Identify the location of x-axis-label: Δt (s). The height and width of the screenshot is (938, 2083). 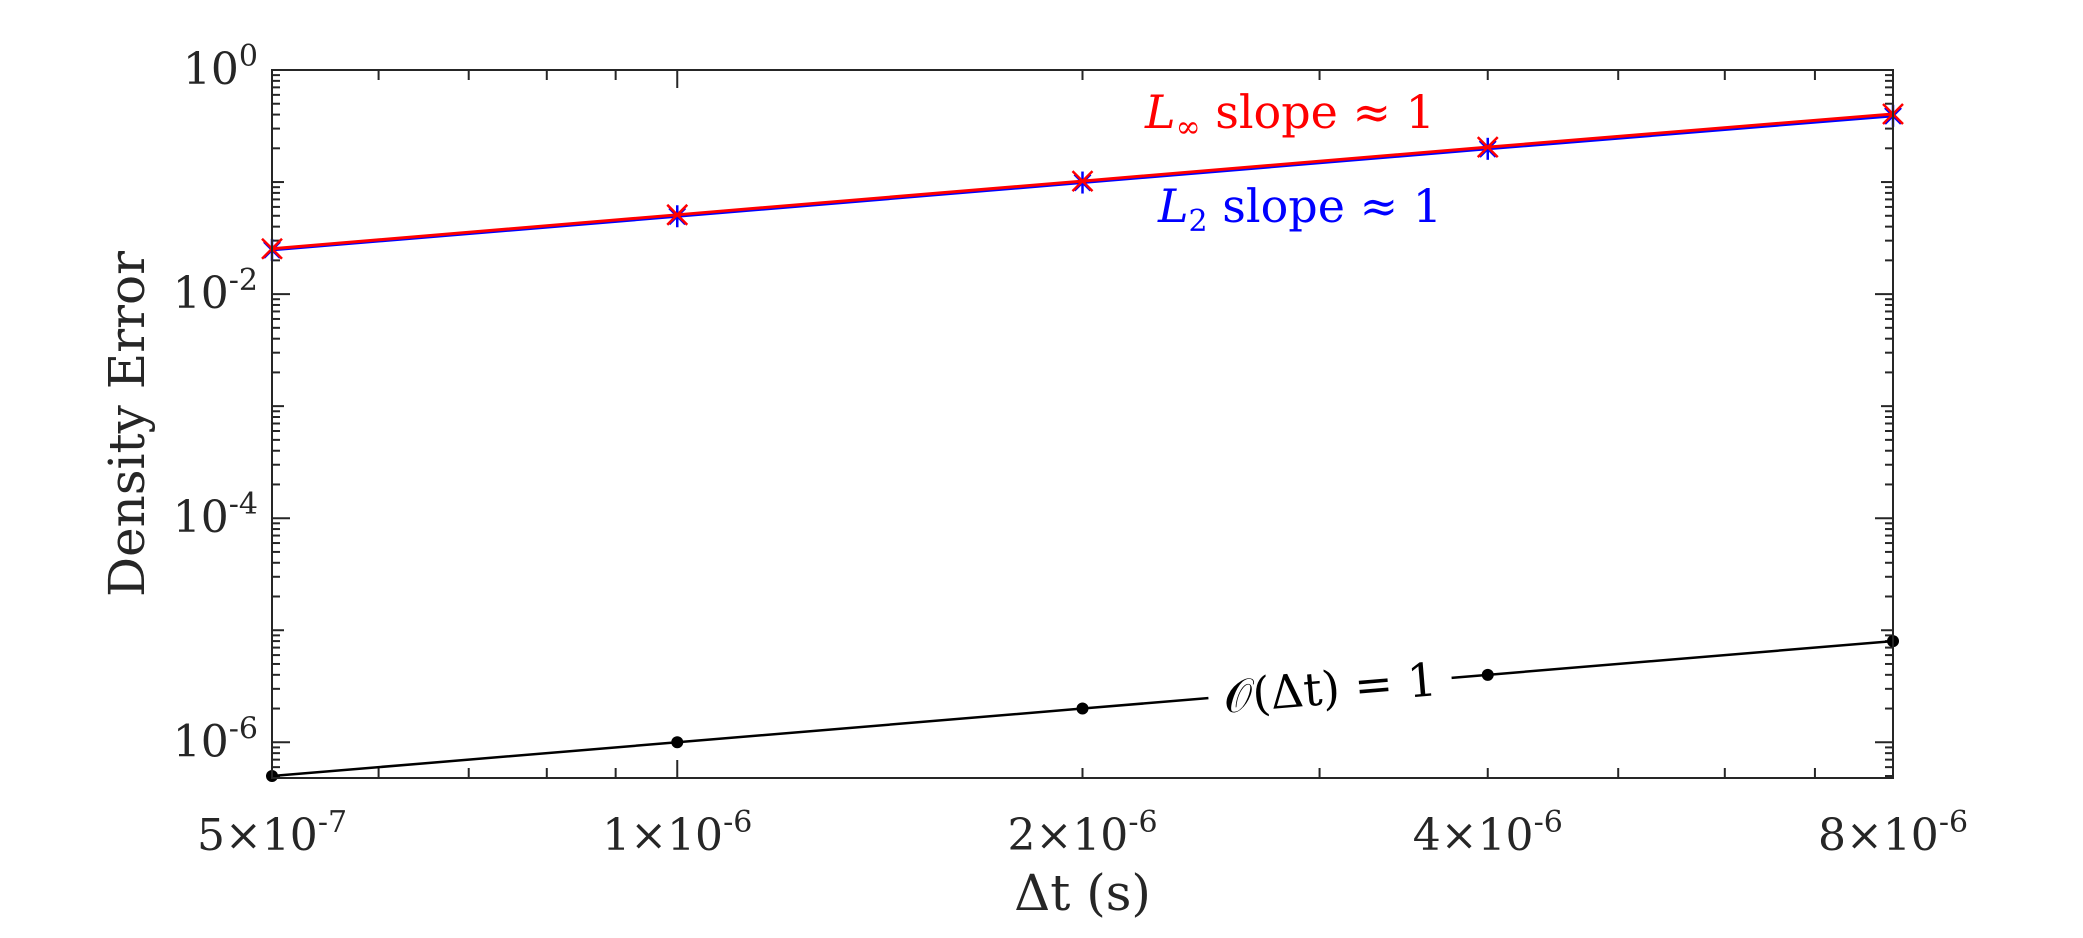
(1082, 893).